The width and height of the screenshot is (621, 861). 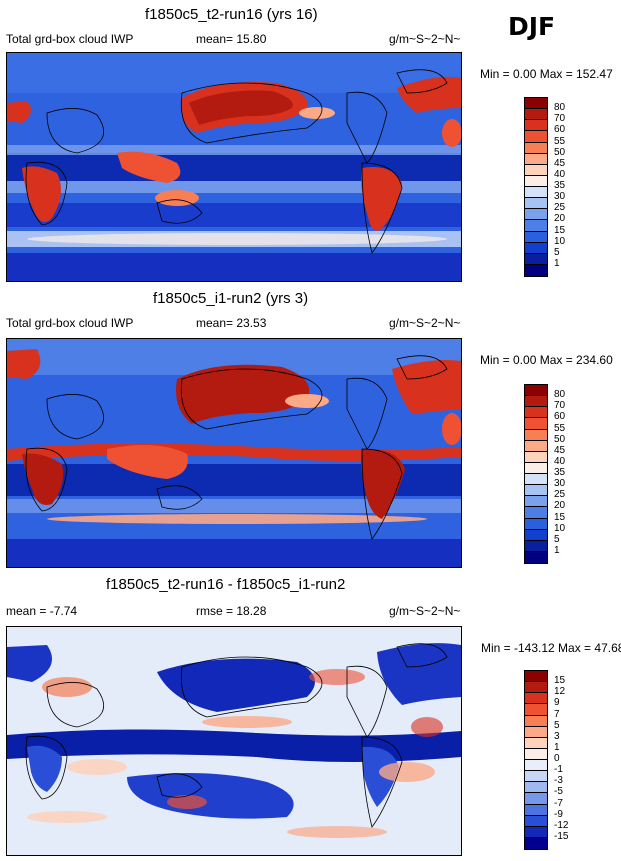 I want to click on panel-1-minmax-label: Min = 0.00 Max = 152.47, so click(x=546, y=74).